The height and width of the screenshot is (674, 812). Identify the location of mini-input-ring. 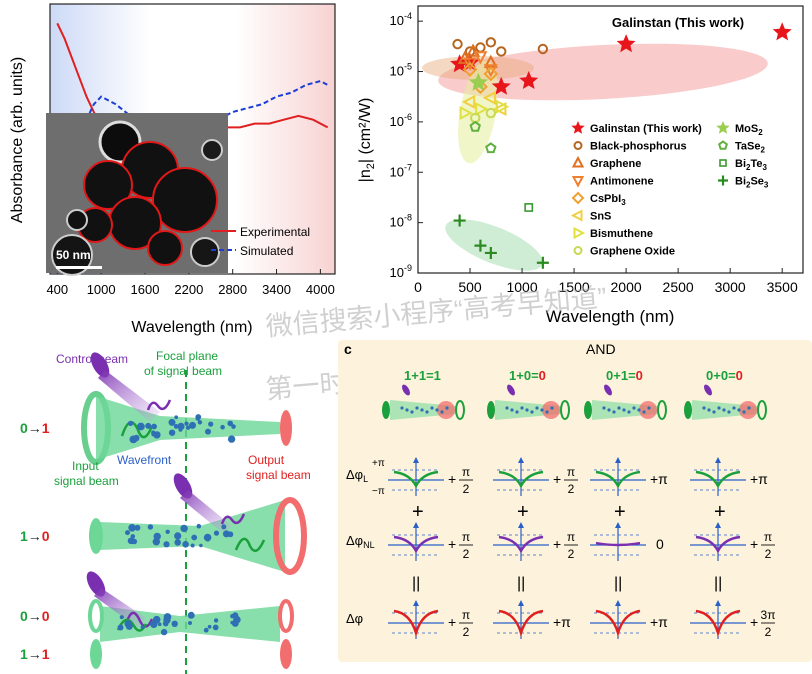
(588, 410).